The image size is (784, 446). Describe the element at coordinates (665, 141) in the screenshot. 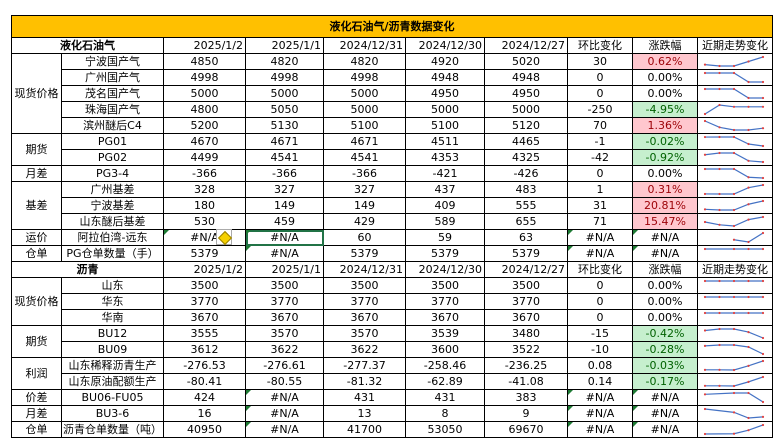

I see `pct-cell: -0.02%` at that location.